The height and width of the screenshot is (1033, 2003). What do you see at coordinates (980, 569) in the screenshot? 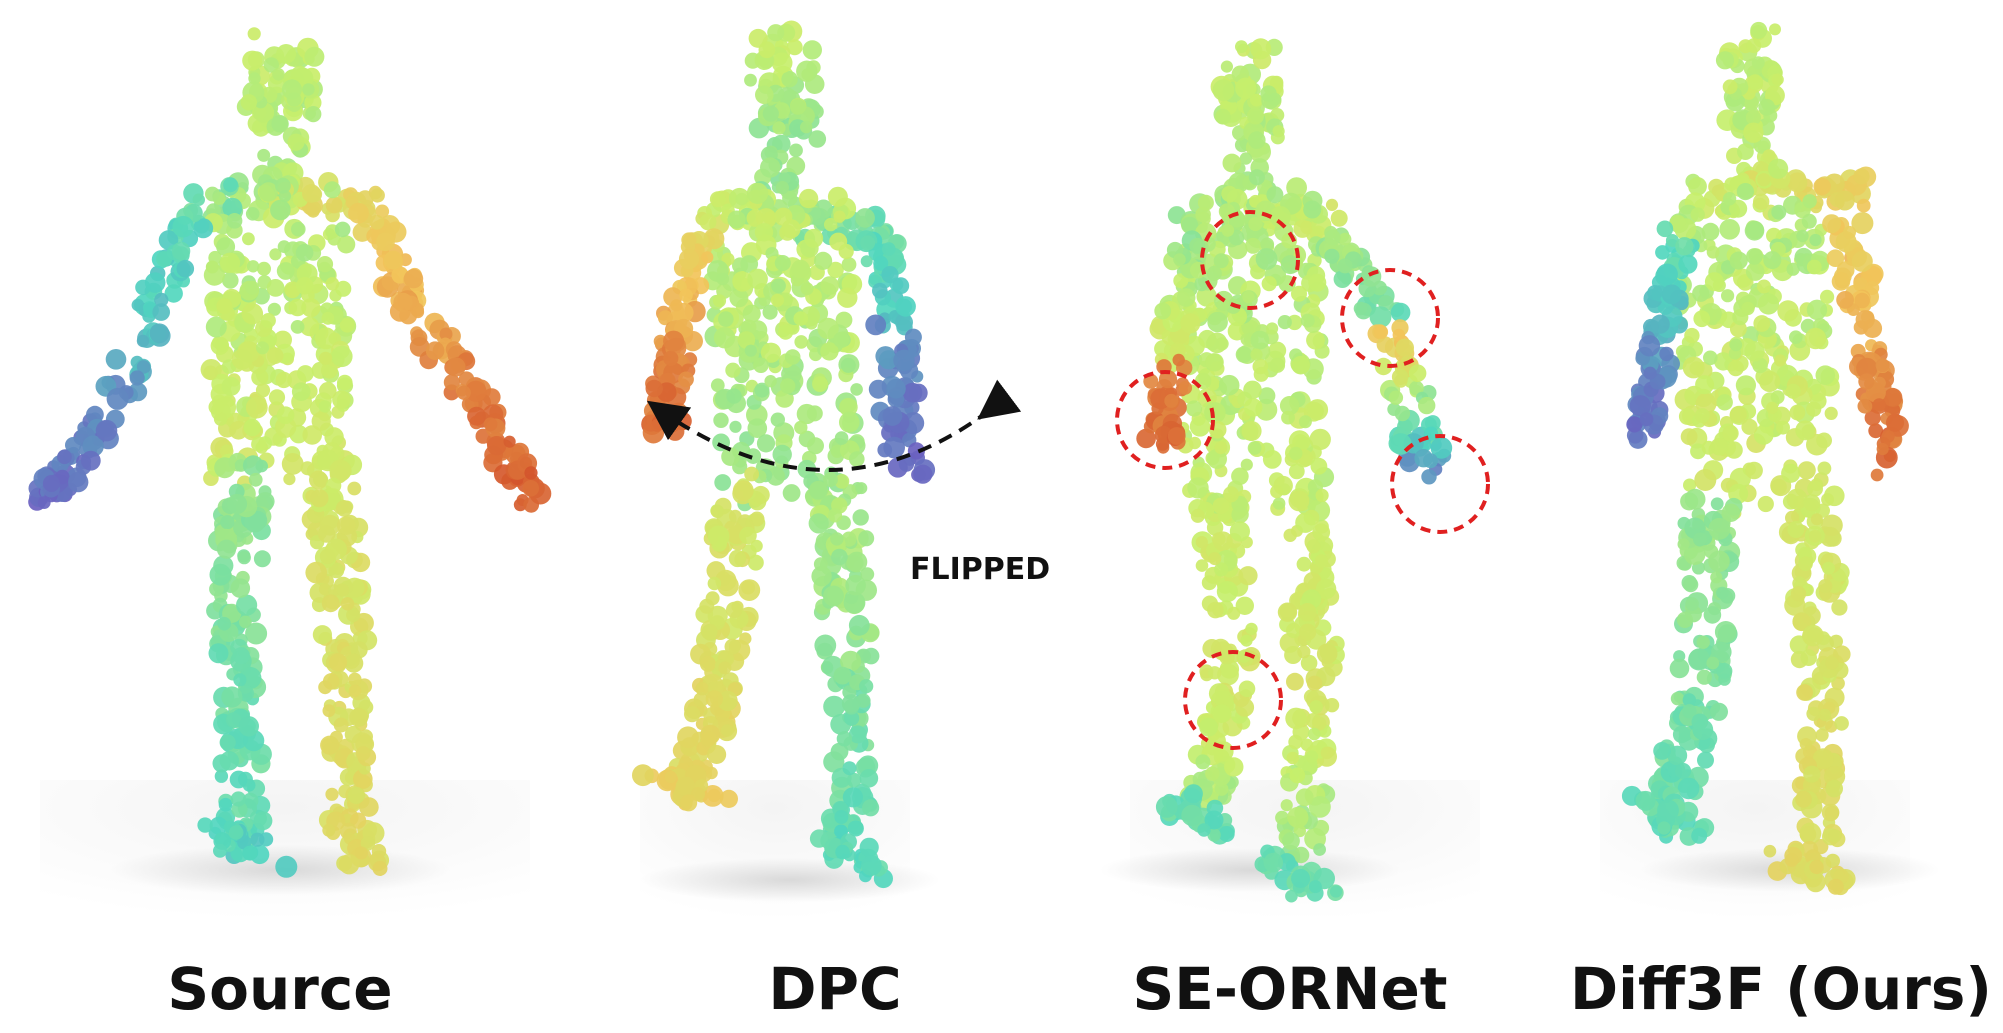
I see `flipped-annotation: FLIPPED` at bounding box center [980, 569].